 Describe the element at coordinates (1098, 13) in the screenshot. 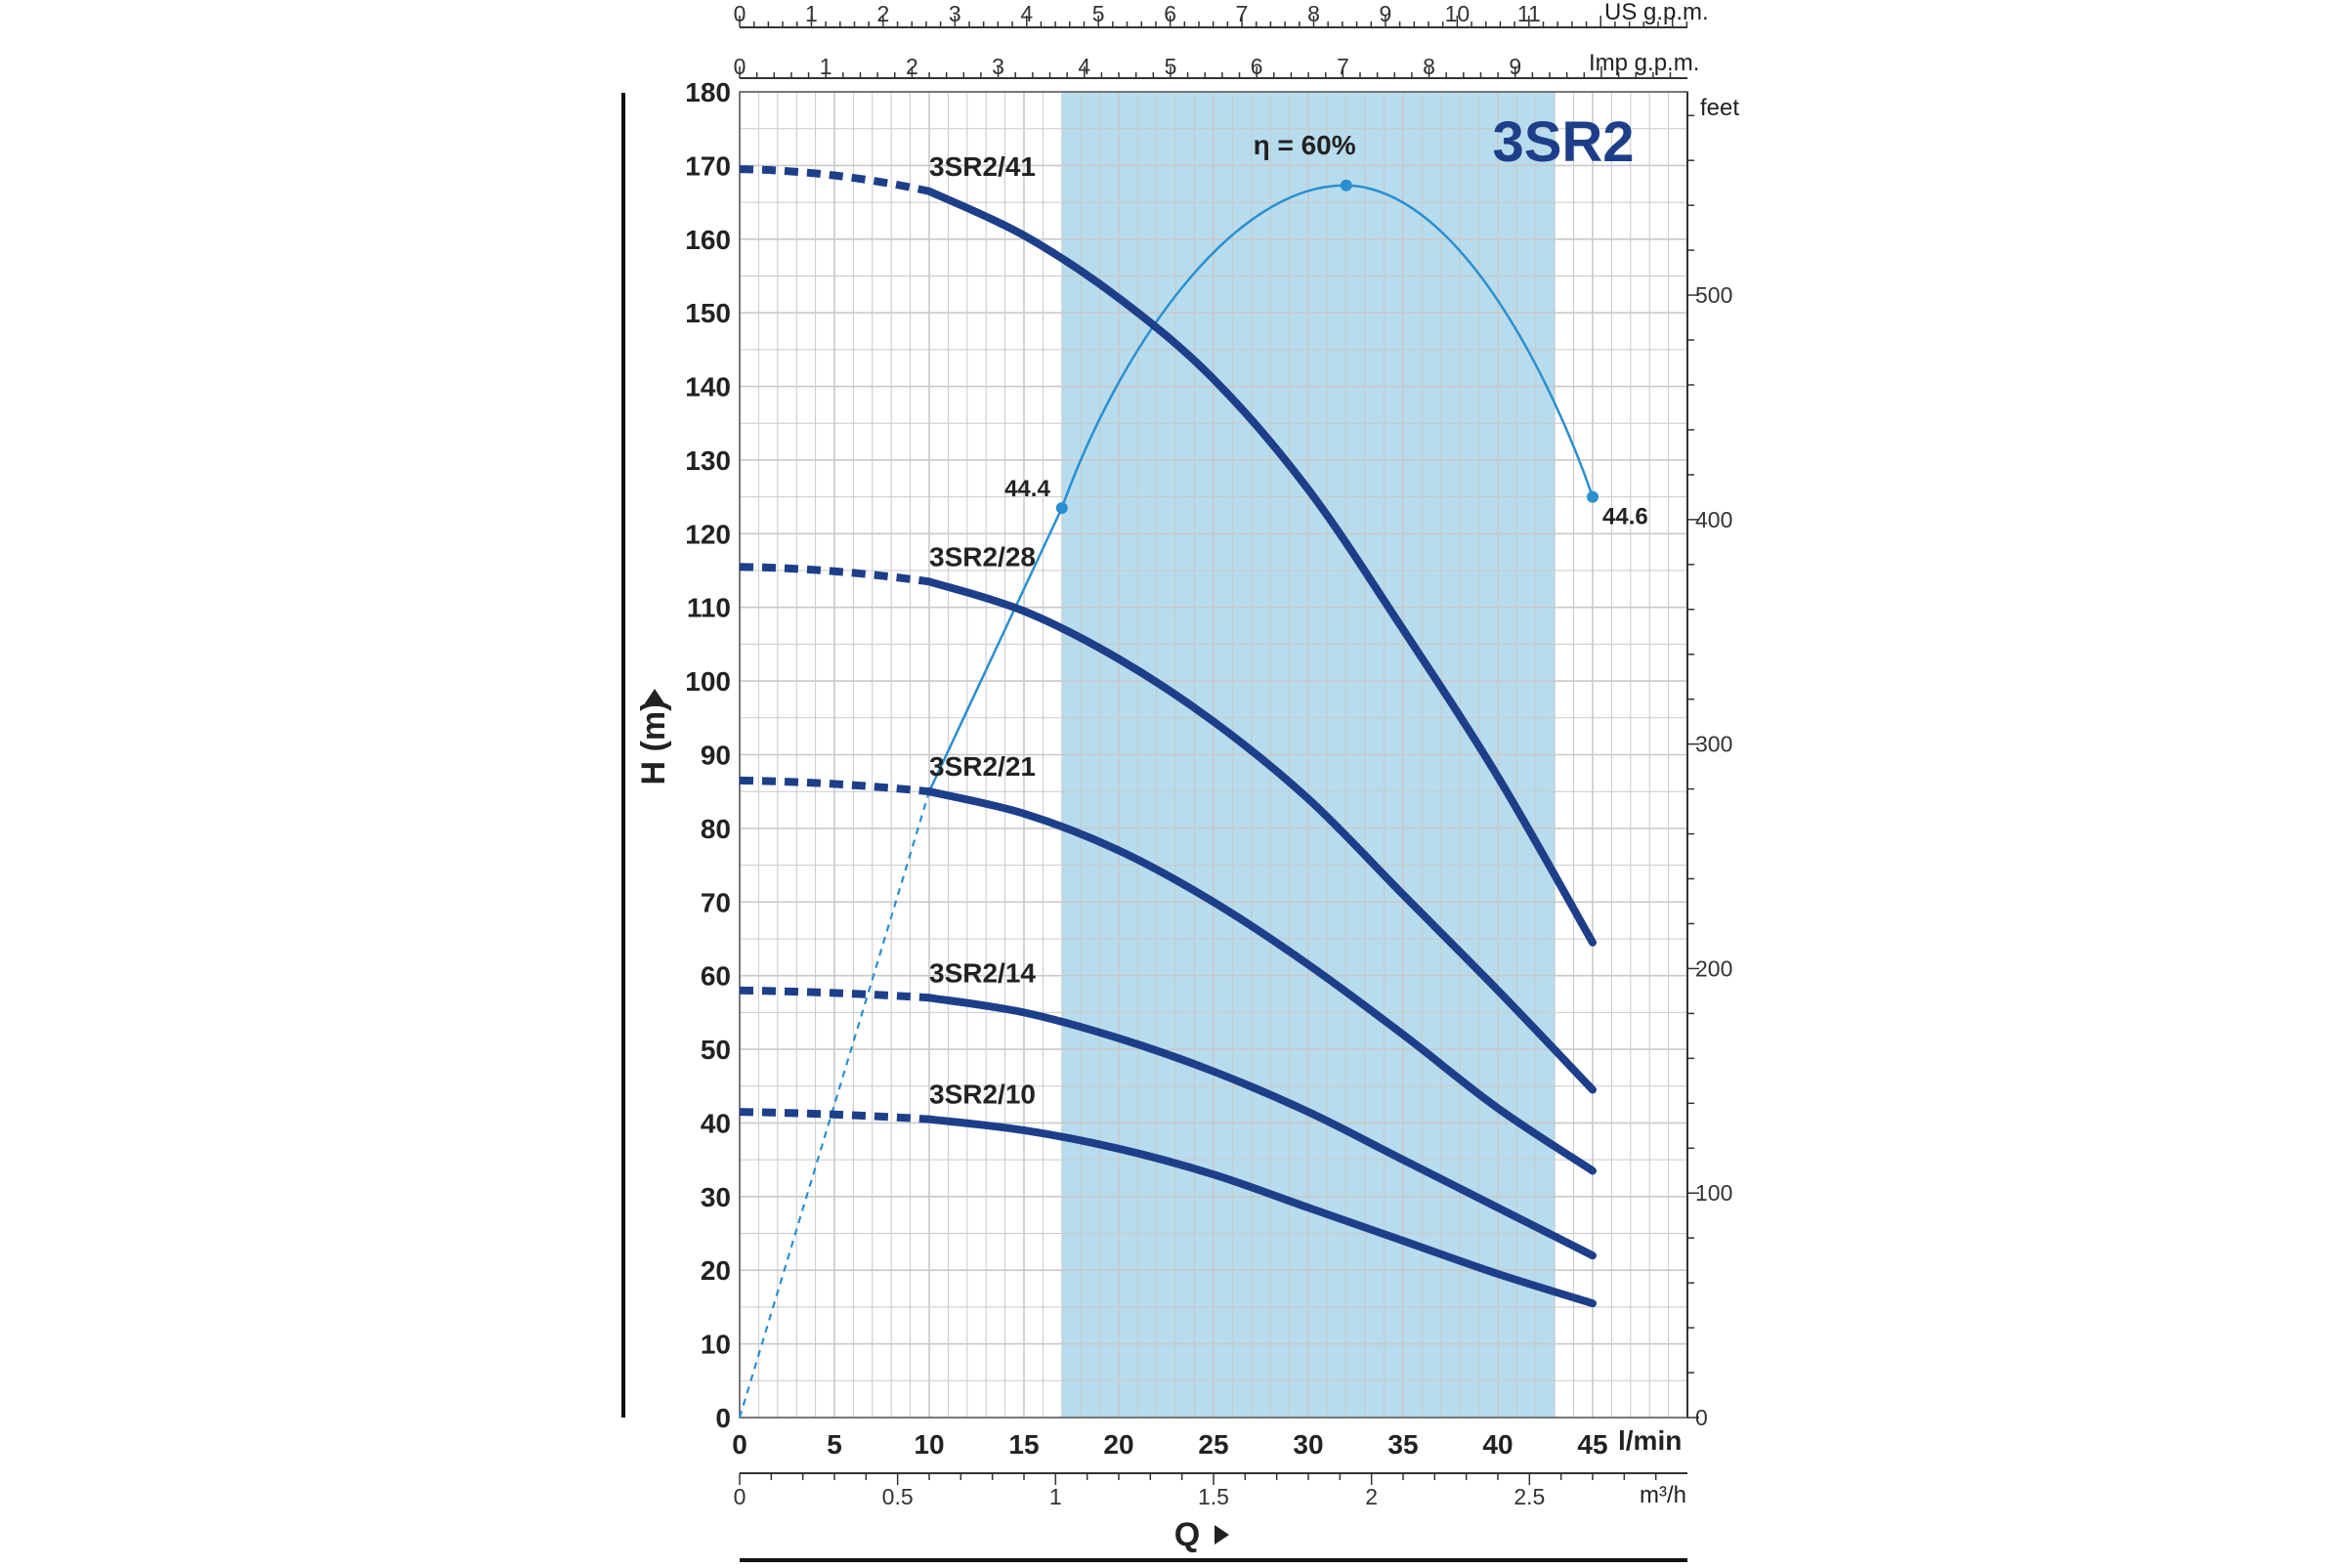

I see `us-tick-label: 5` at that location.